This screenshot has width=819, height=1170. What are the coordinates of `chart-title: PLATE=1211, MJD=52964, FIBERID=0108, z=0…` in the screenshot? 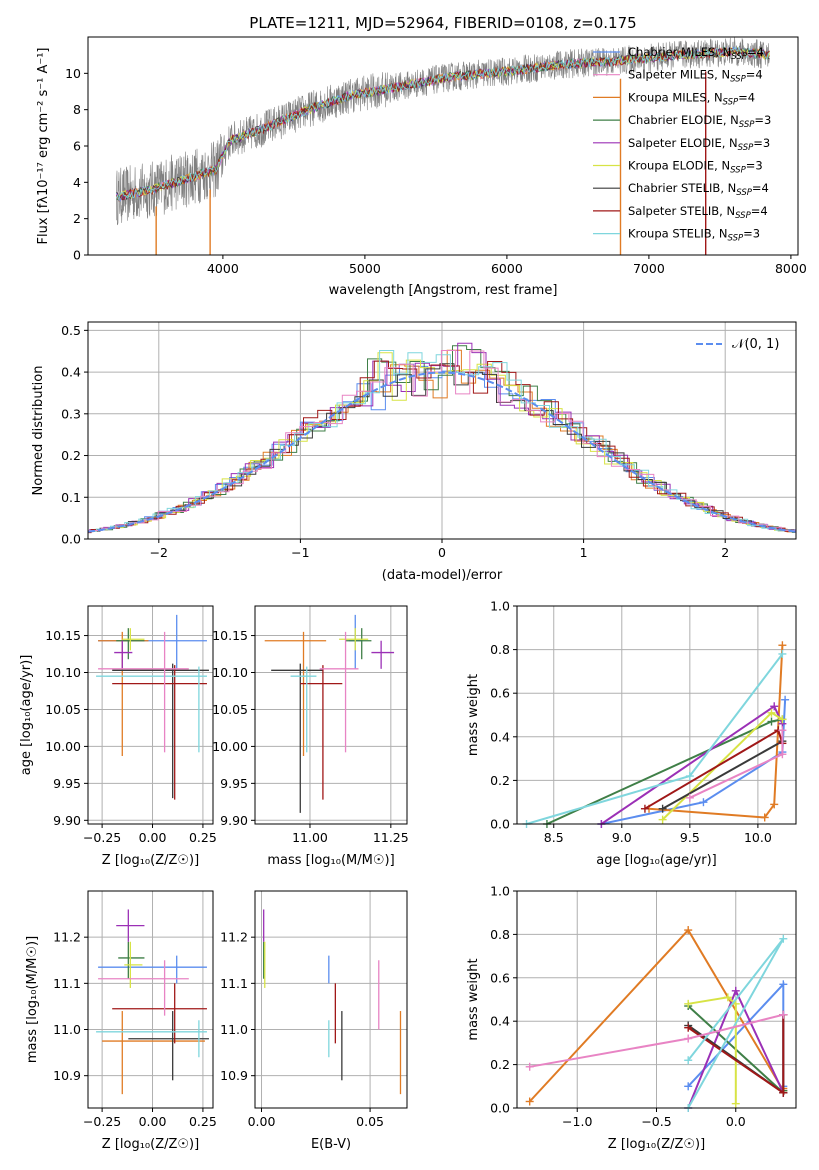 It's located at (442, 23).